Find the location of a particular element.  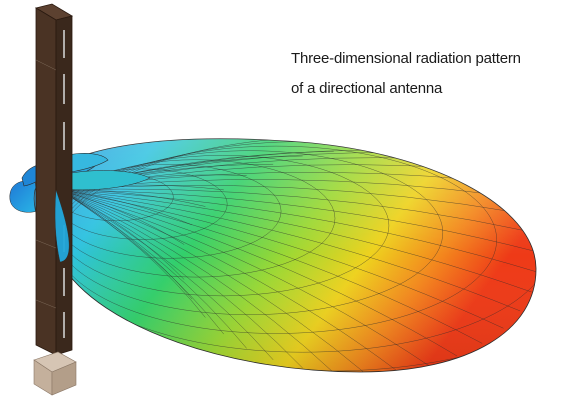

caption-line-2: of a directional antenna is located at coordinates (367, 88).